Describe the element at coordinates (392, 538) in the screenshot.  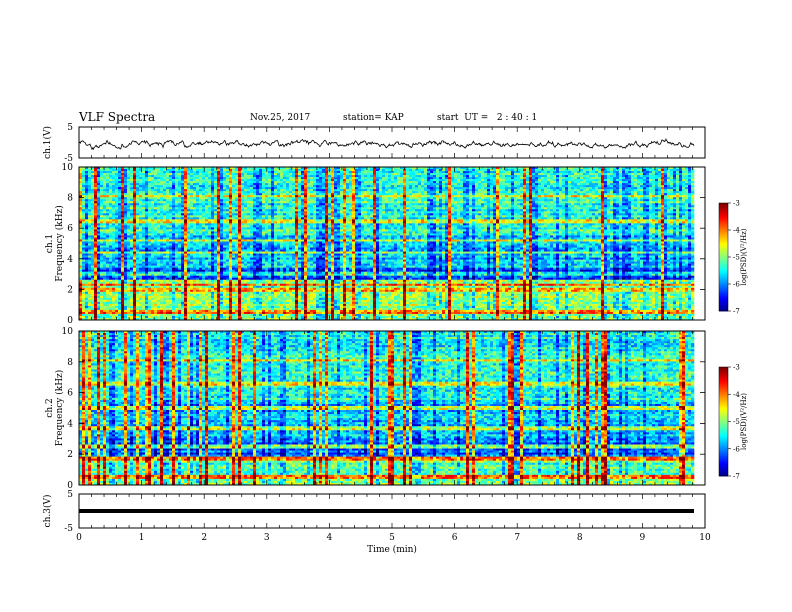
I see `x-tick-label: 5` at that location.